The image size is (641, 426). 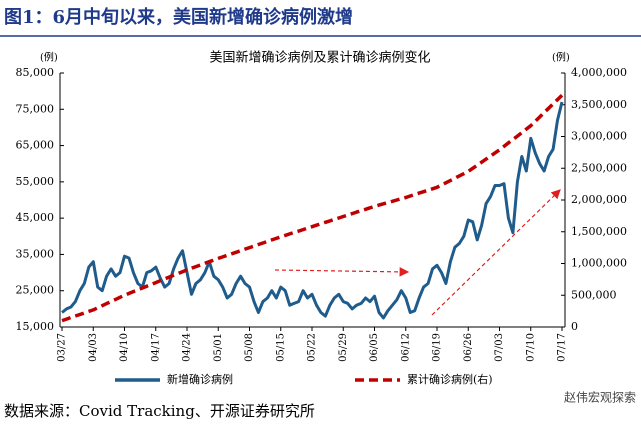 What do you see at coordinates (599, 167) in the screenshot?
I see `y2-tick-label: 2,500,000` at bounding box center [599, 167].